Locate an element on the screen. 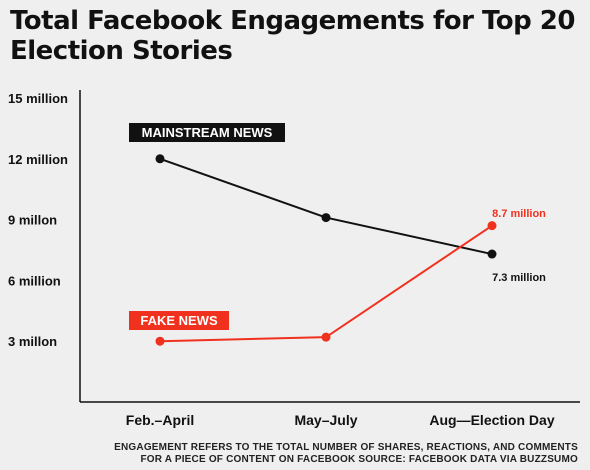 This screenshot has height=470, width=590. fake-label: FAKE NEWS is located at coordinates (179, 320).